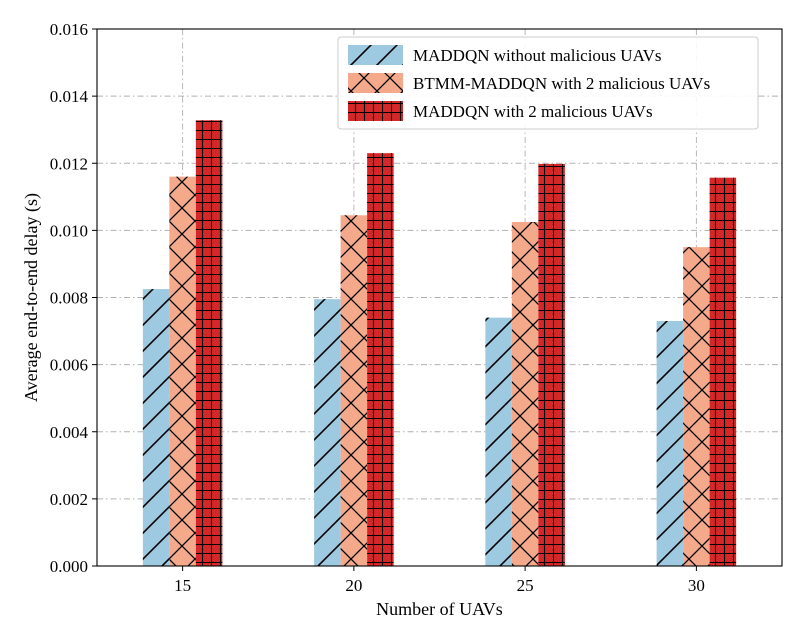 Image resolution: width=797 pixels, height=638 pixels. Describe the element at coordinates (31, 297) in the screenshot. I see `y-axis-label: Average end-to-end delay (s)` at that location.